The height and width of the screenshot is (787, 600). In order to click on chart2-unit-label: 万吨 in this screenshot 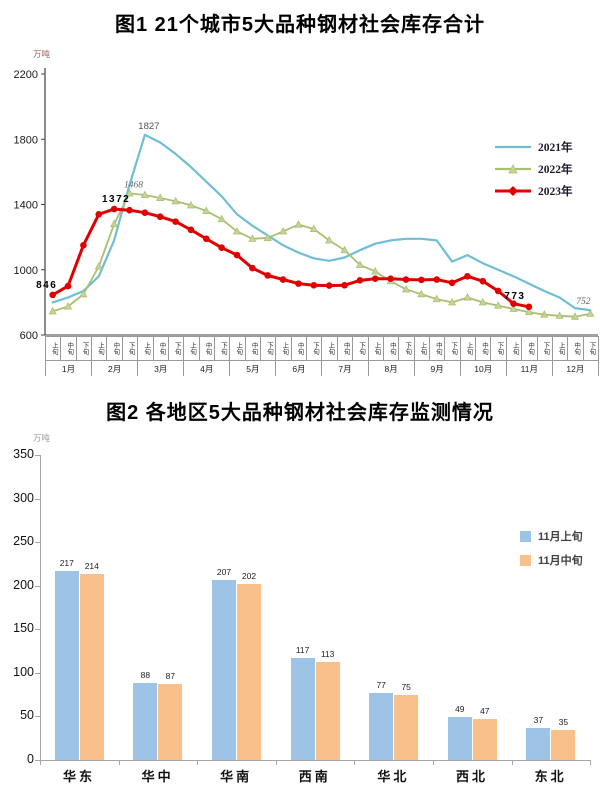, I will do `click(42, 438)`.